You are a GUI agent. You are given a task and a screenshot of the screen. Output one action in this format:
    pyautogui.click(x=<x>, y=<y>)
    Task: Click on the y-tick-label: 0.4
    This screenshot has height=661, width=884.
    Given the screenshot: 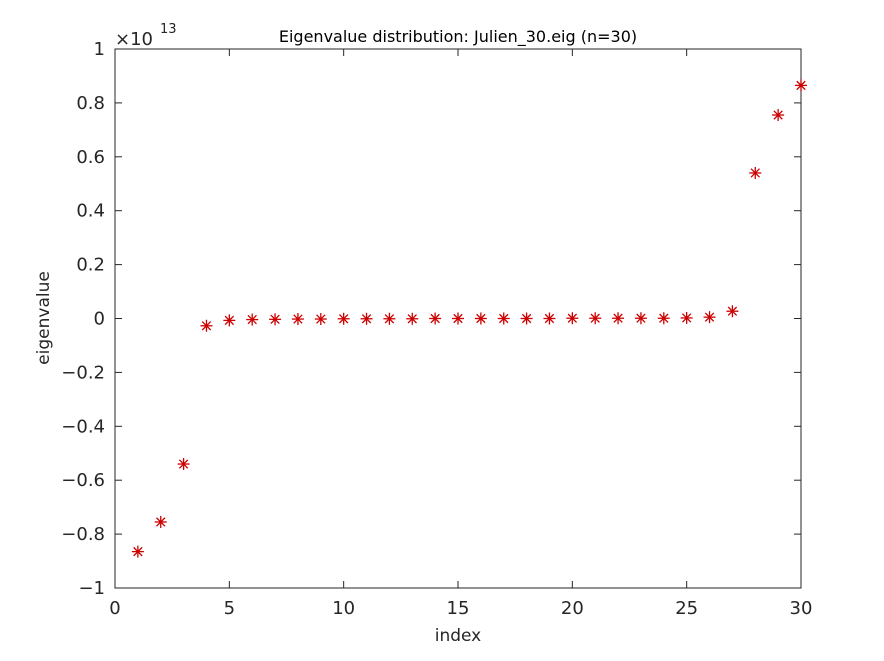 What is the action you would take?
    pyautogui.click(x=90, y=211)
    